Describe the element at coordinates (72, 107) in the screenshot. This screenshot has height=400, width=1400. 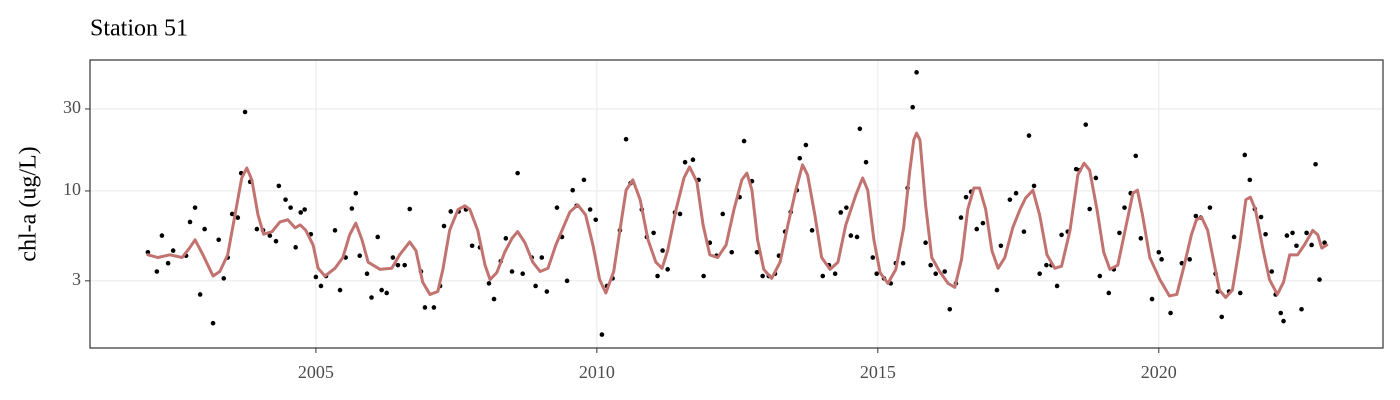
I see `y-tick-label: 30` at that location.